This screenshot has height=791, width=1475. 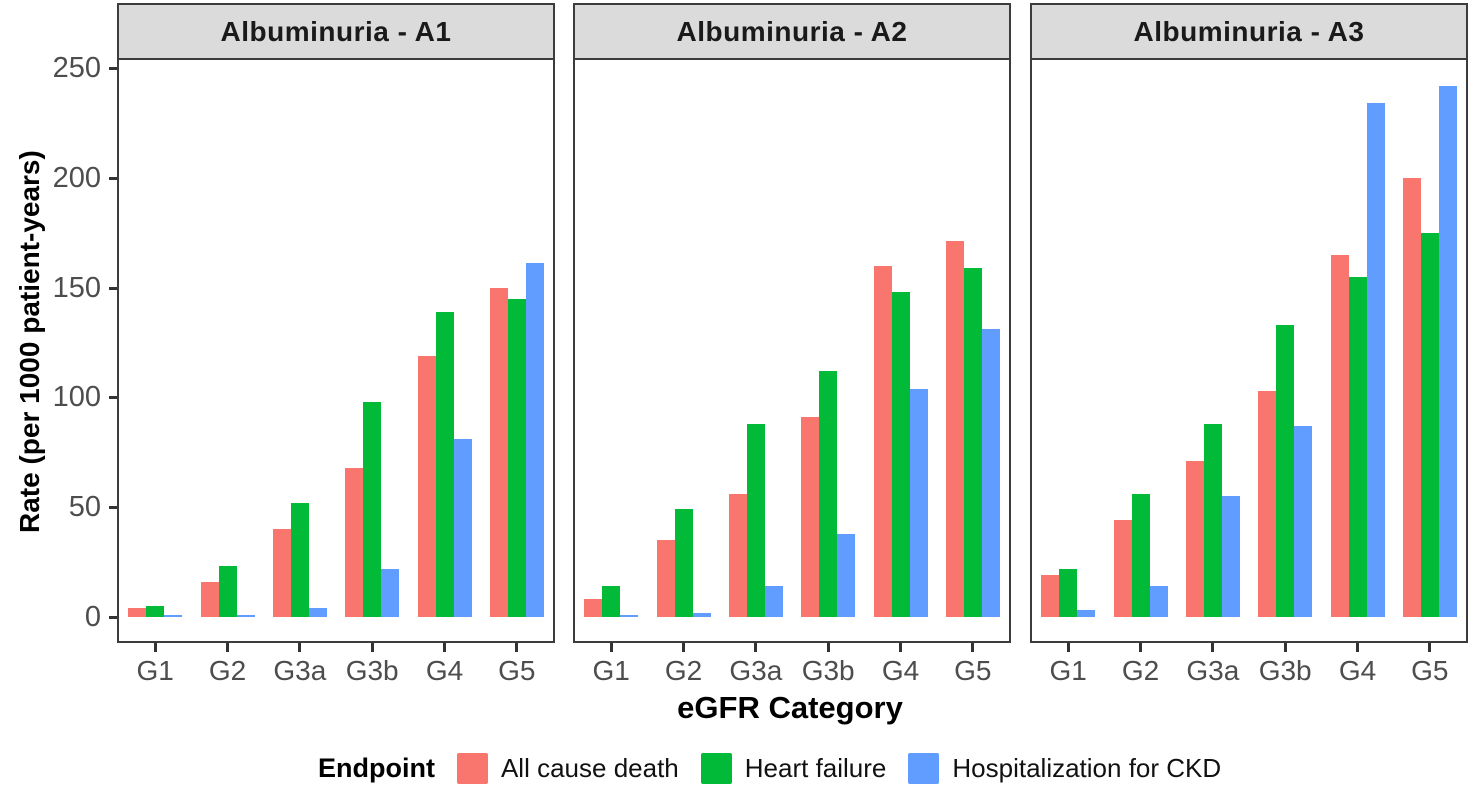 I want to click on panel-header: Albuminuria - A3, so click(x=1249, y=30).